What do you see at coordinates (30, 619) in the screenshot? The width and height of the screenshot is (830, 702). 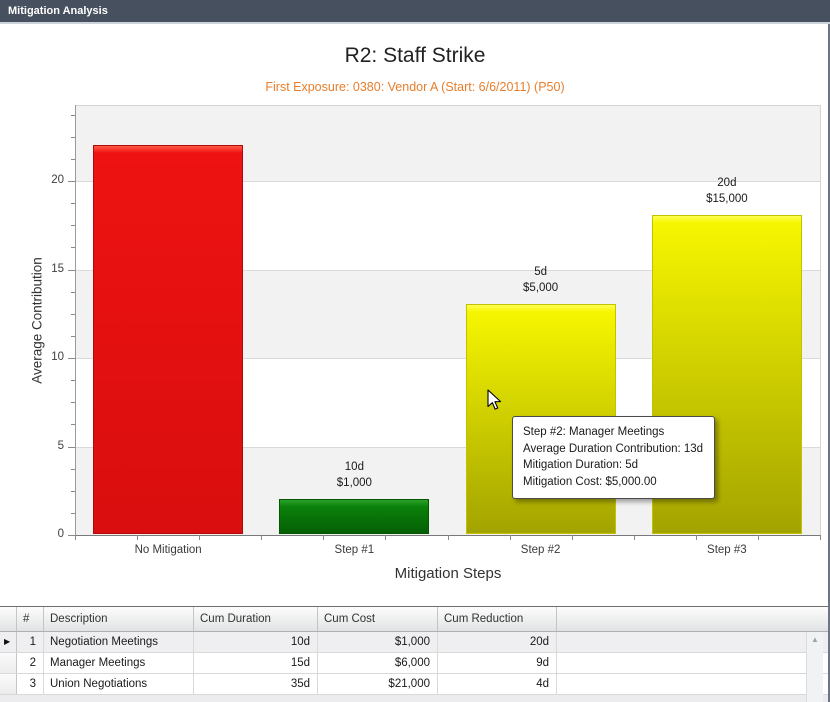 I see `table-header-: #` at bounding box center [30, 619].